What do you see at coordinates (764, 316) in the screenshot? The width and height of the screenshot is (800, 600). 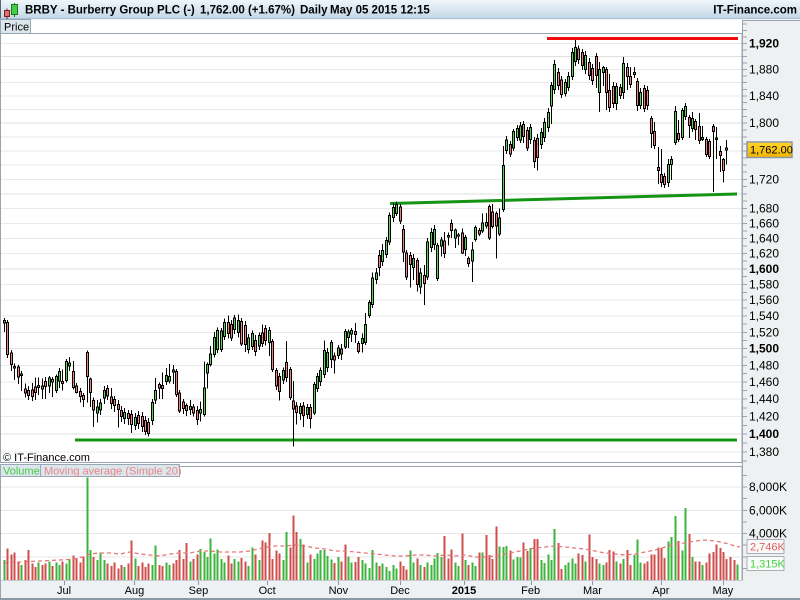 I see `svg-text: 1,540` at bounding box center [764, 316].